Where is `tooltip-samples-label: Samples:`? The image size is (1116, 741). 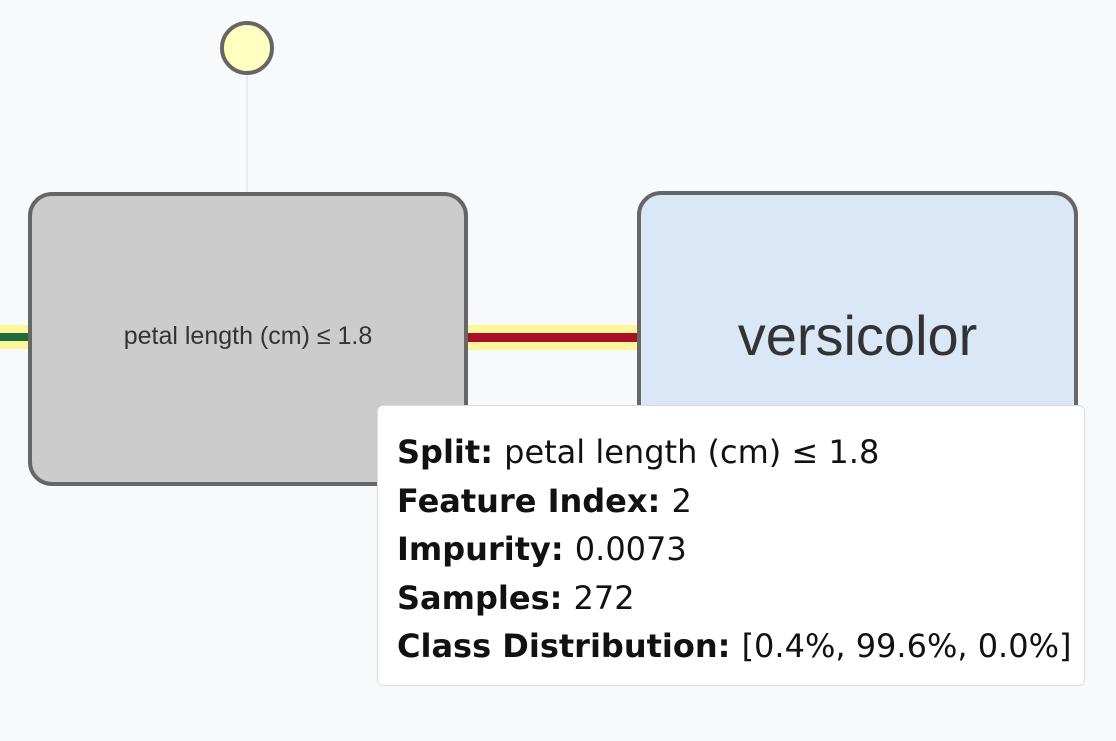 tooltip-samples-label: Samples: is located at coordinates (485, 597).